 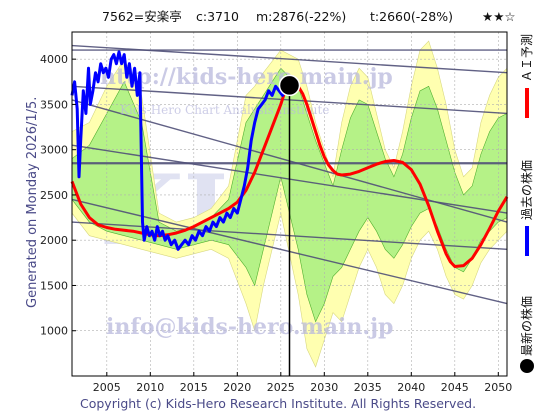 I want to click on x-tick-label-7: 2040, so click(x=411, y=387).